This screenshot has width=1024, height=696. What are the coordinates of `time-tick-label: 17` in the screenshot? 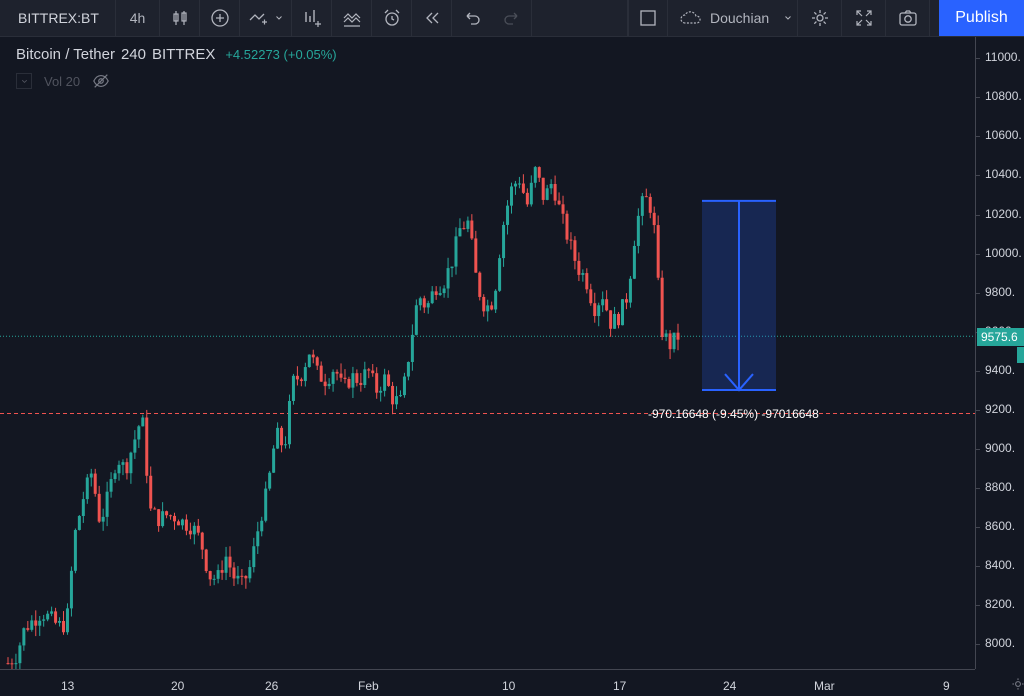 It's located at (620, 686).